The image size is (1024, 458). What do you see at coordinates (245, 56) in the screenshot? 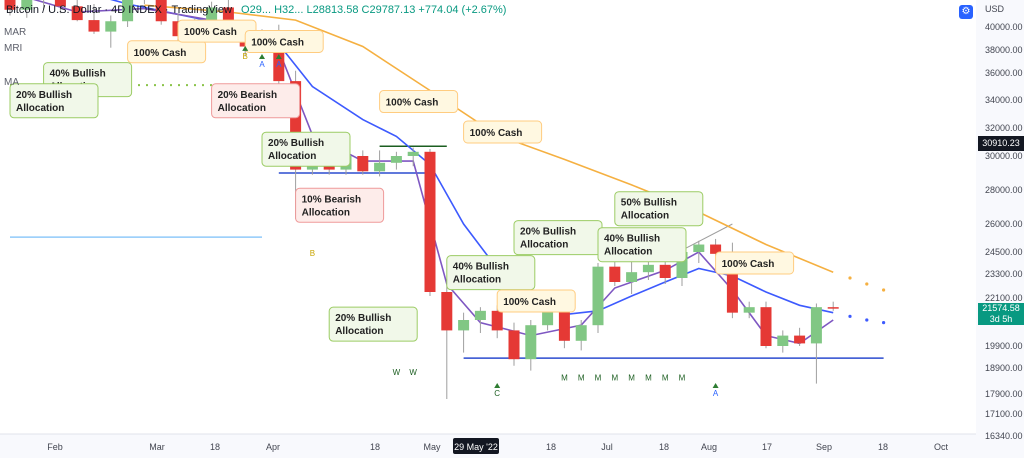
I see `signal-marker: B` at bounding box center [245, 56].